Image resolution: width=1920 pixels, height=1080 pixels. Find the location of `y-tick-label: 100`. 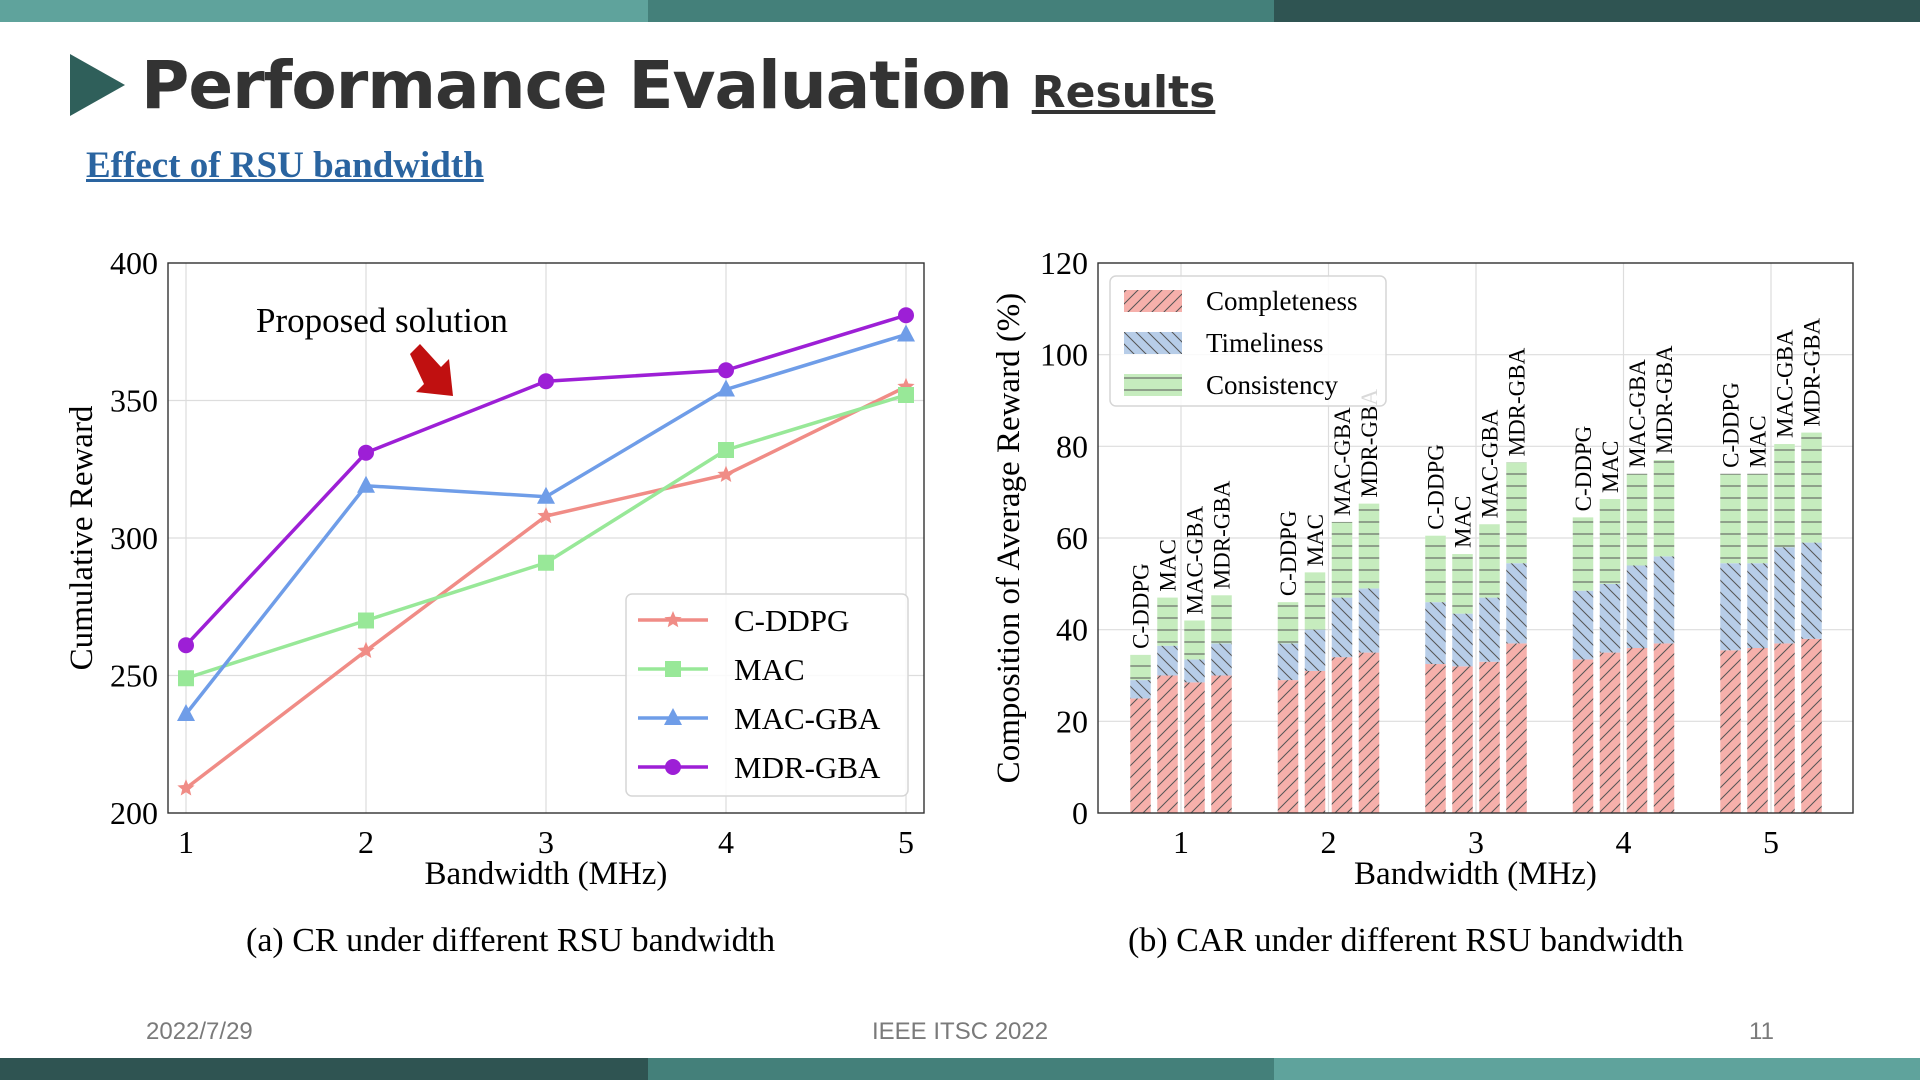

y-tick-label: 100 is located at coordinates (1064, 355).